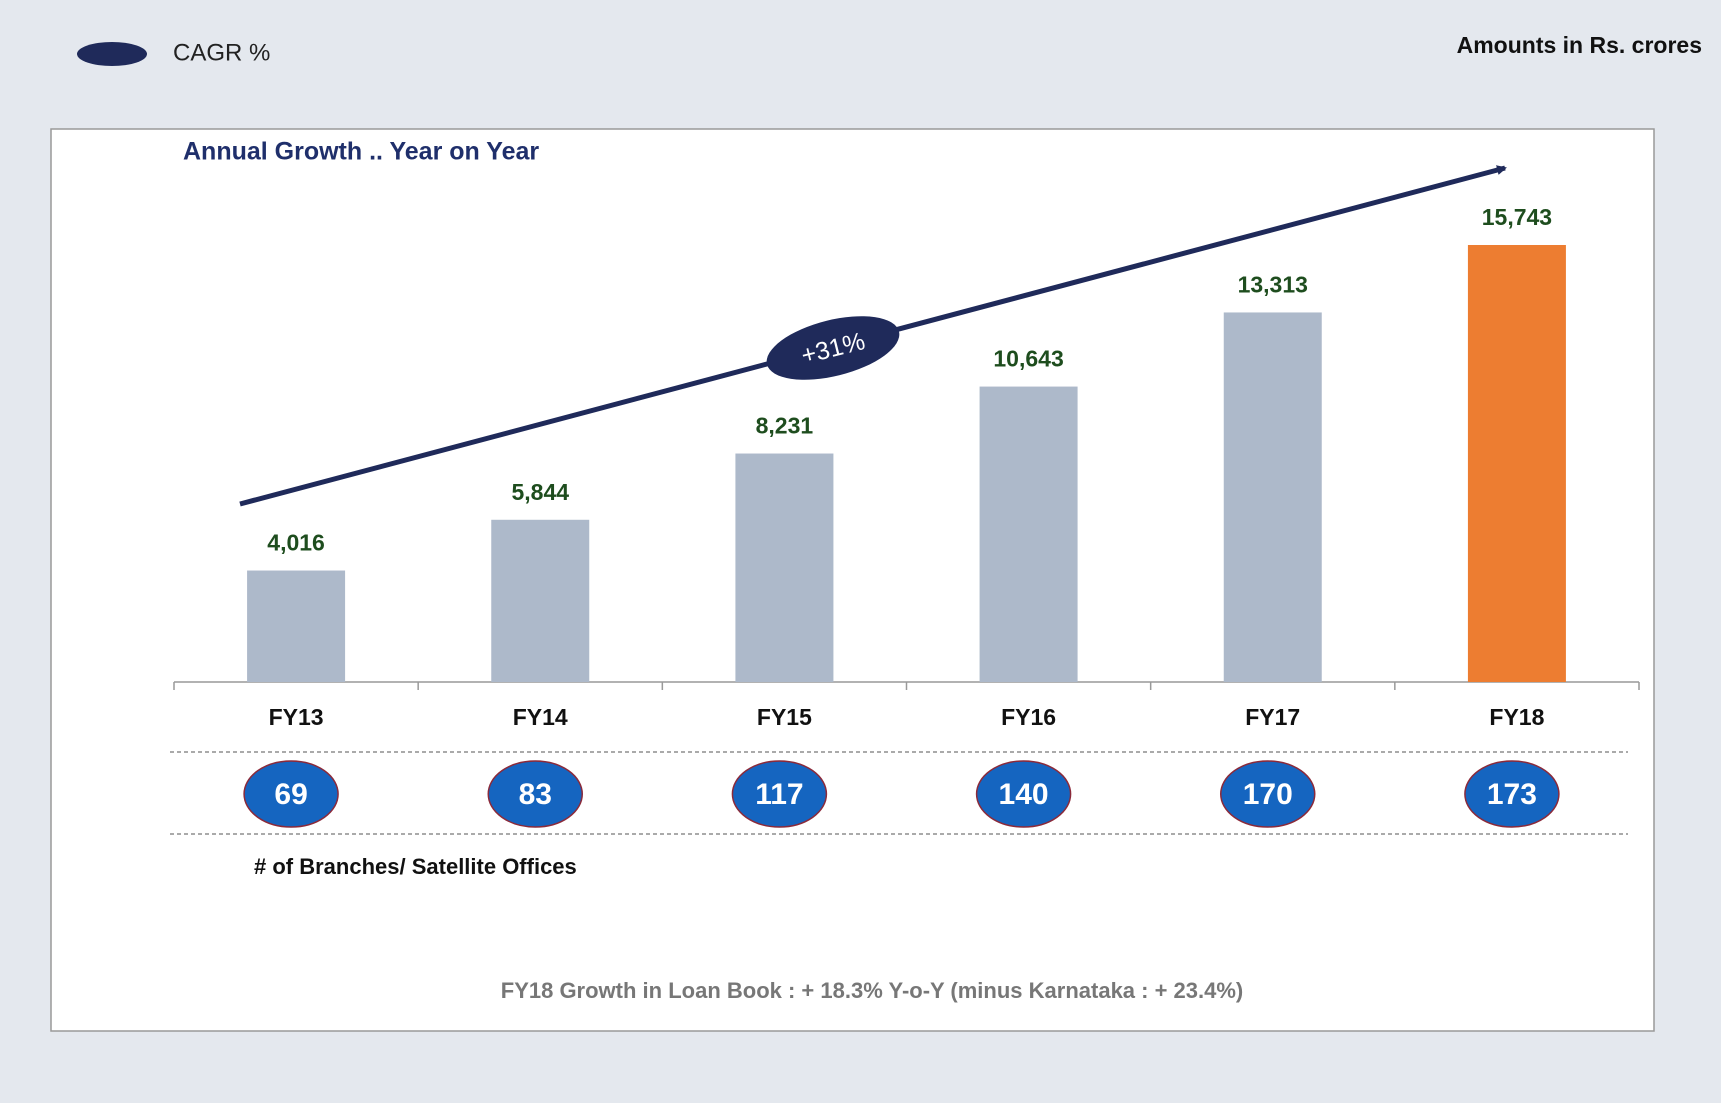  I want to click on branch-count: 83, so click(535, 794).